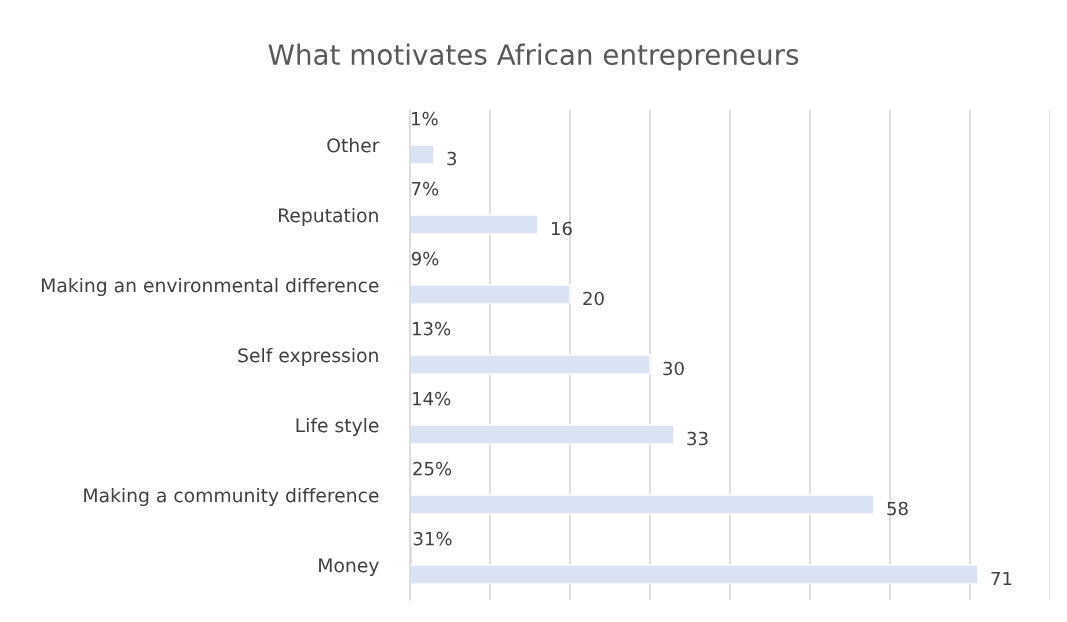  I want to click on data-label: 58, so click(897, 508).